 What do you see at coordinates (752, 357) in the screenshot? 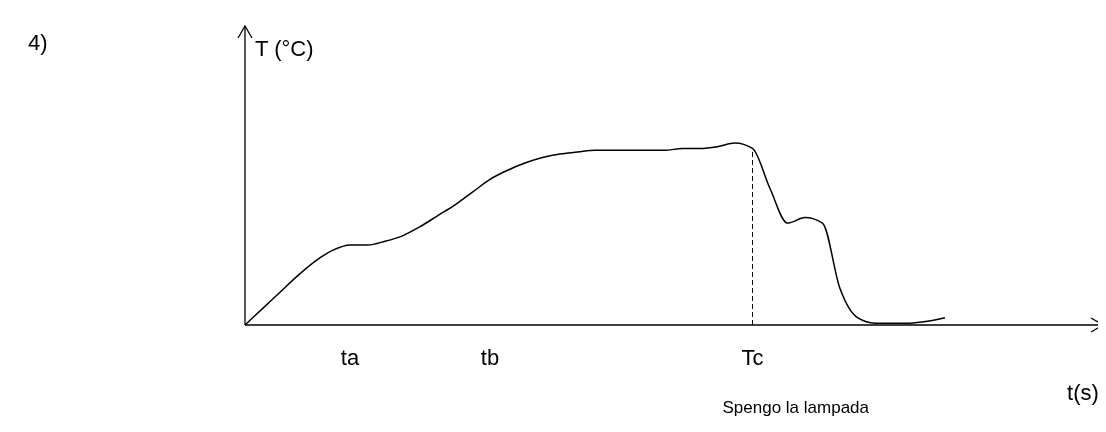
I see `x-tick-label: Tc` at bounding box center [752, 357].